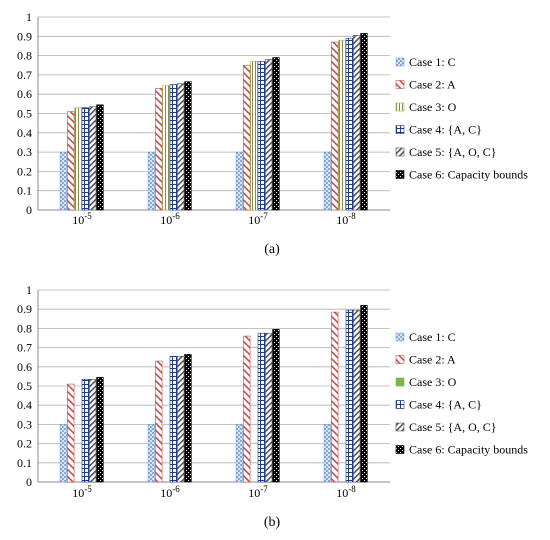 The width and height of the screenshot is (550, 540). I want to click on legend-label: Case 1: C, so click(432, 337).